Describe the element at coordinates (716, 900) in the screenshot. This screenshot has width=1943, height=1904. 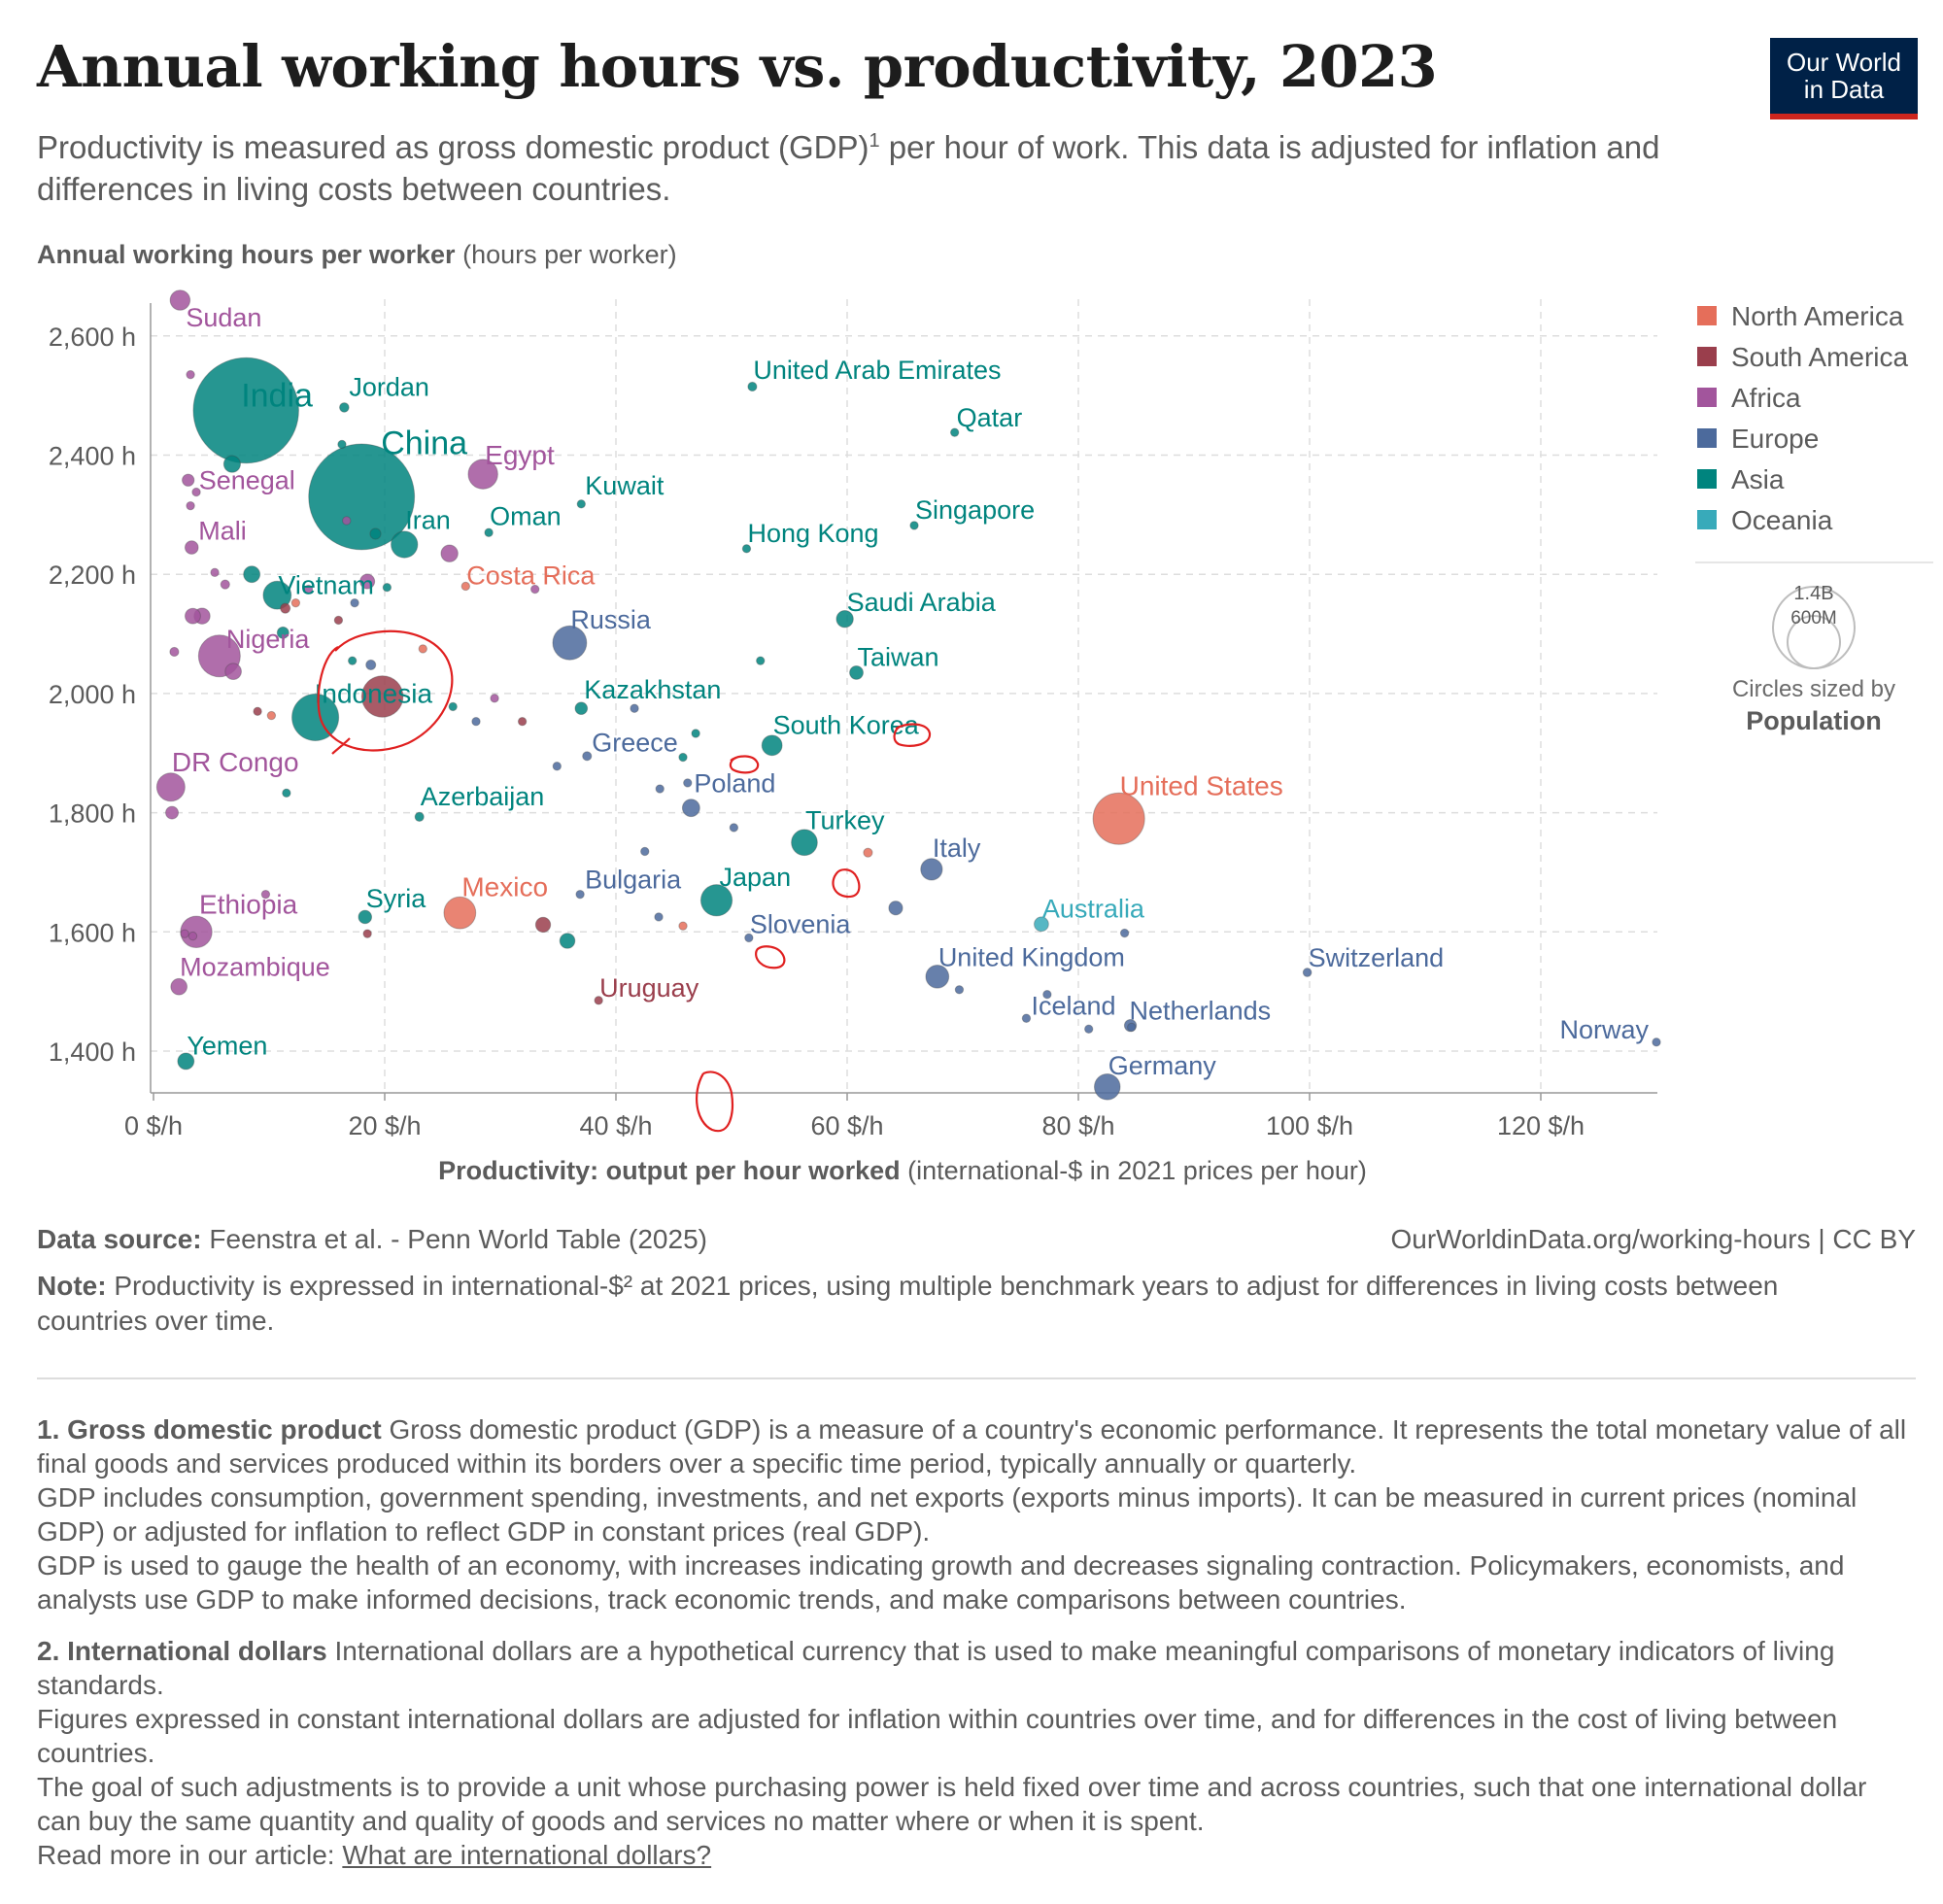
I see `point-japan` at that location.